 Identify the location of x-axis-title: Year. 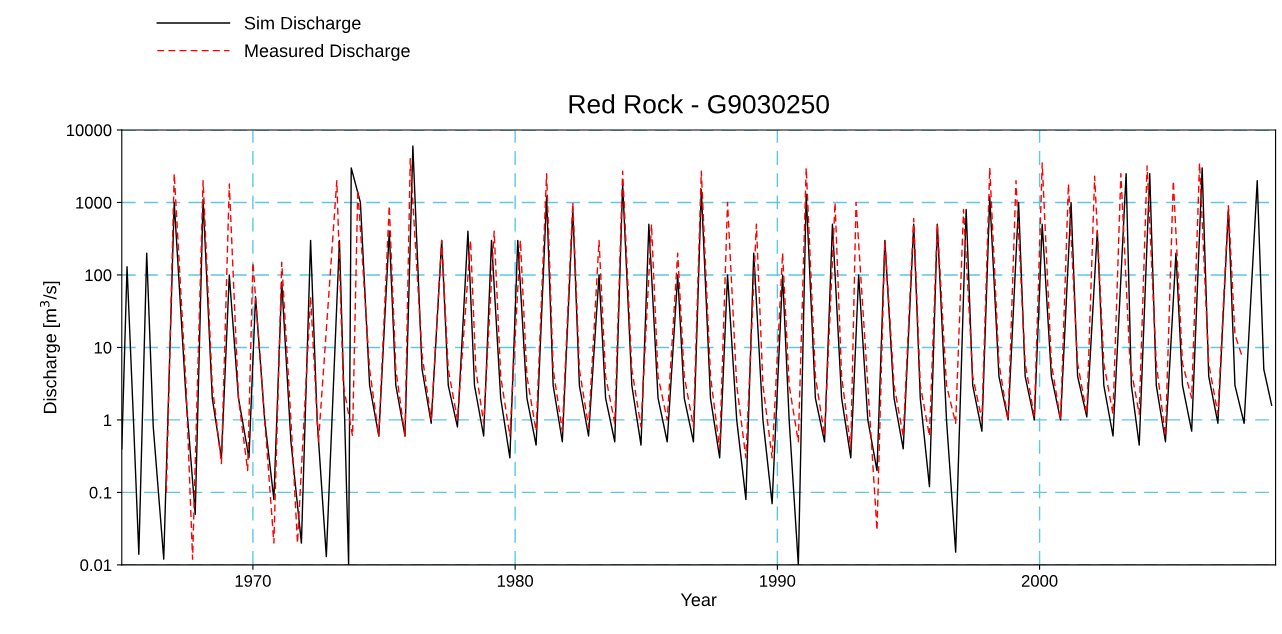
(698, 600).